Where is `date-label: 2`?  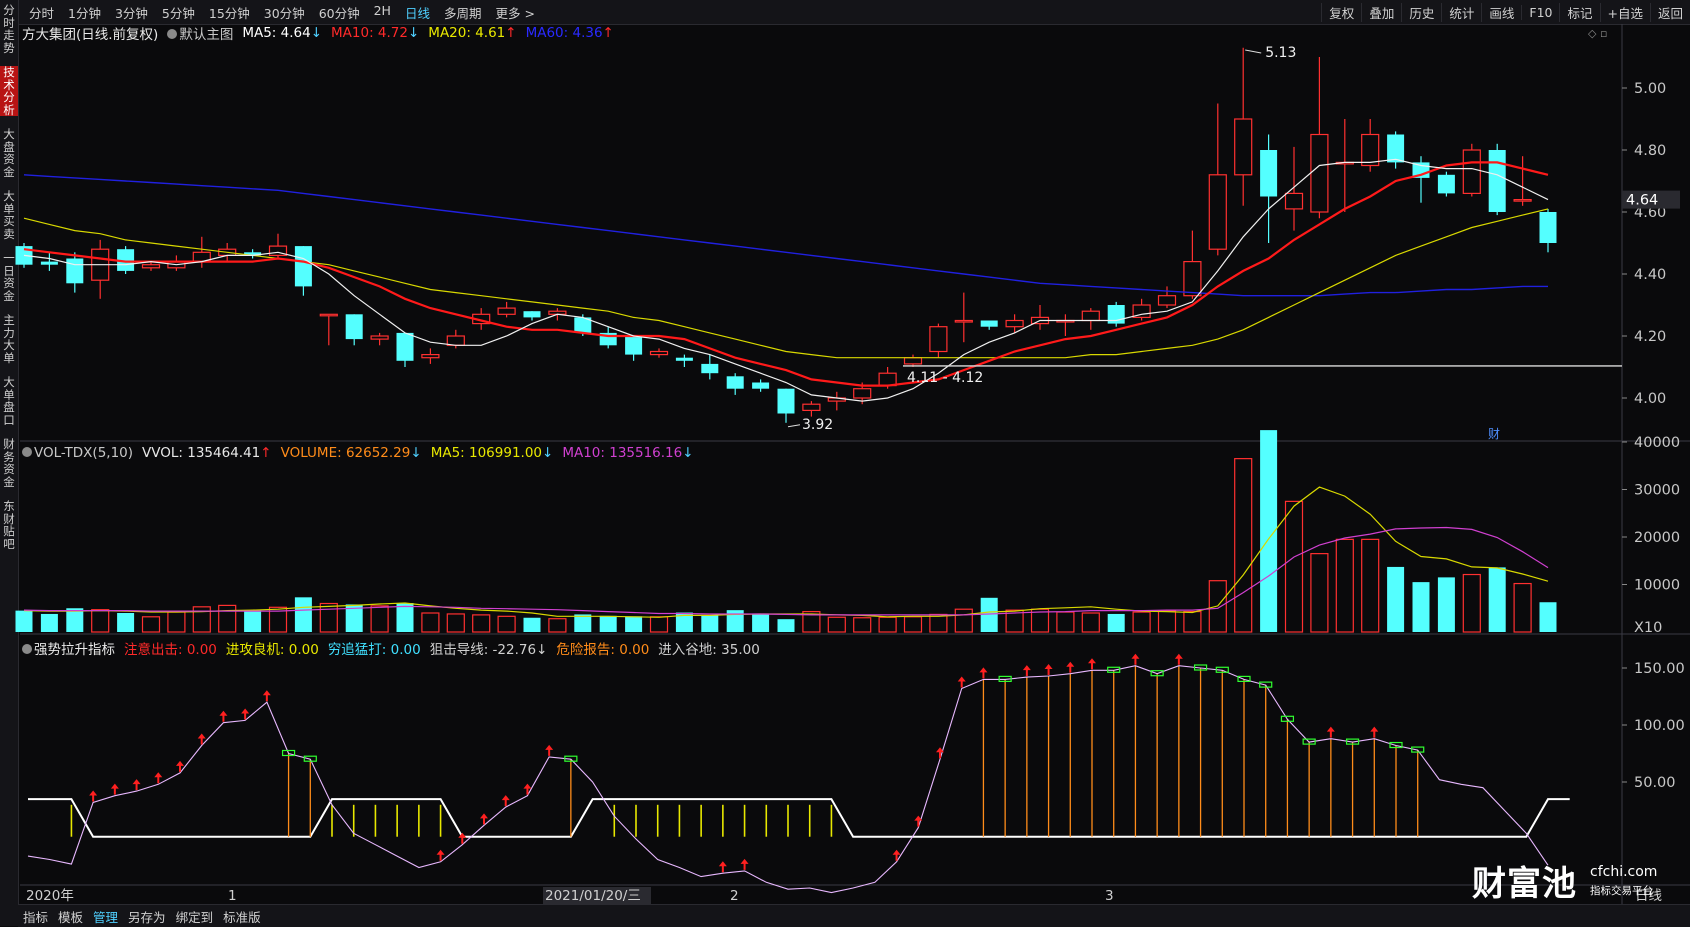
date-label: 2 is located at coordinates (734, 896).